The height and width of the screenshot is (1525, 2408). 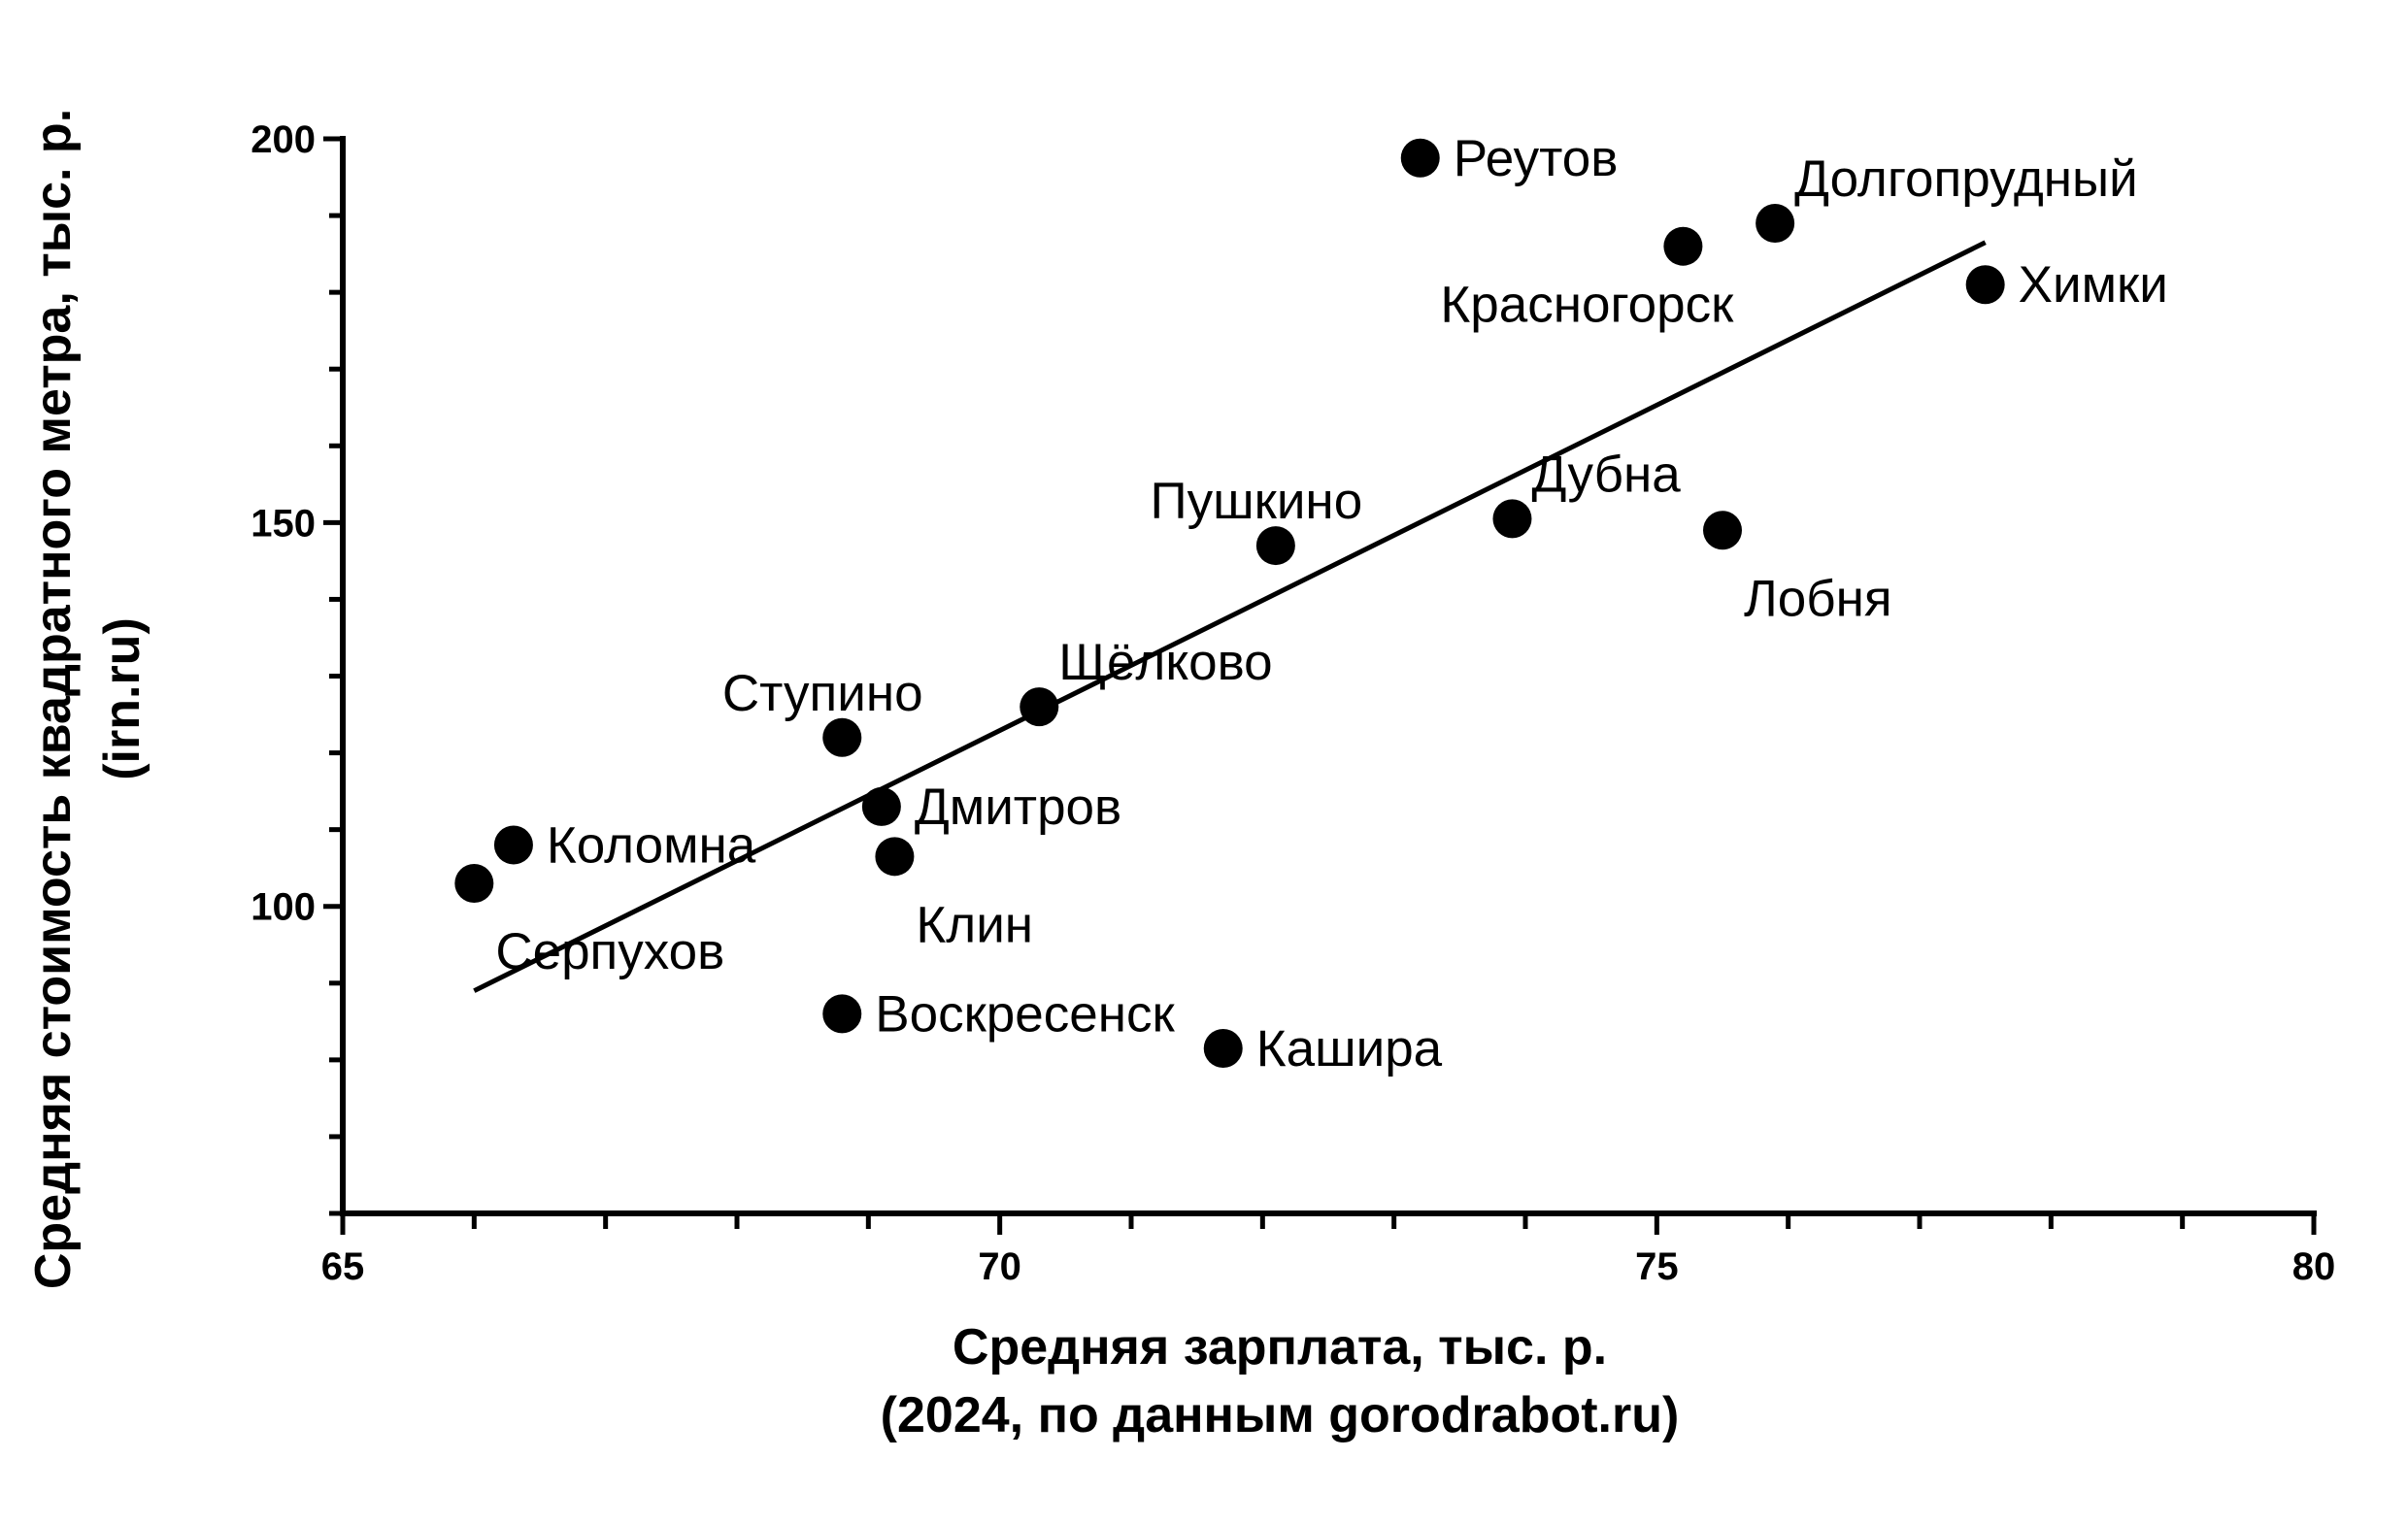 What do you see at coordinates (283, 907) in the screenshot?
I see `y-tick-label: 100` at bounding box center [283, 907].